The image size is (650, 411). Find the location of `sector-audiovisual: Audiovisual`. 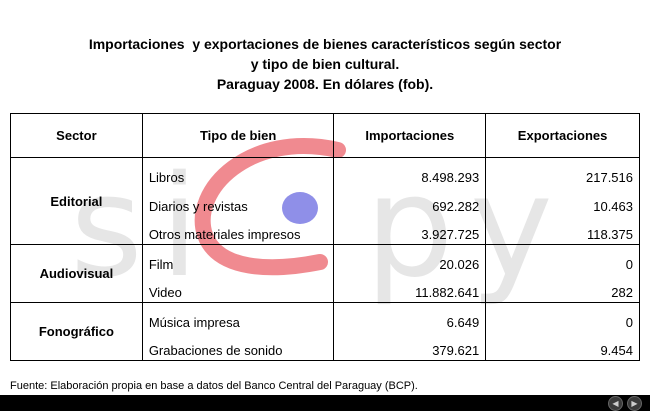

sector-audiovisual: Audiovisual is located at coordinates (76, 273).